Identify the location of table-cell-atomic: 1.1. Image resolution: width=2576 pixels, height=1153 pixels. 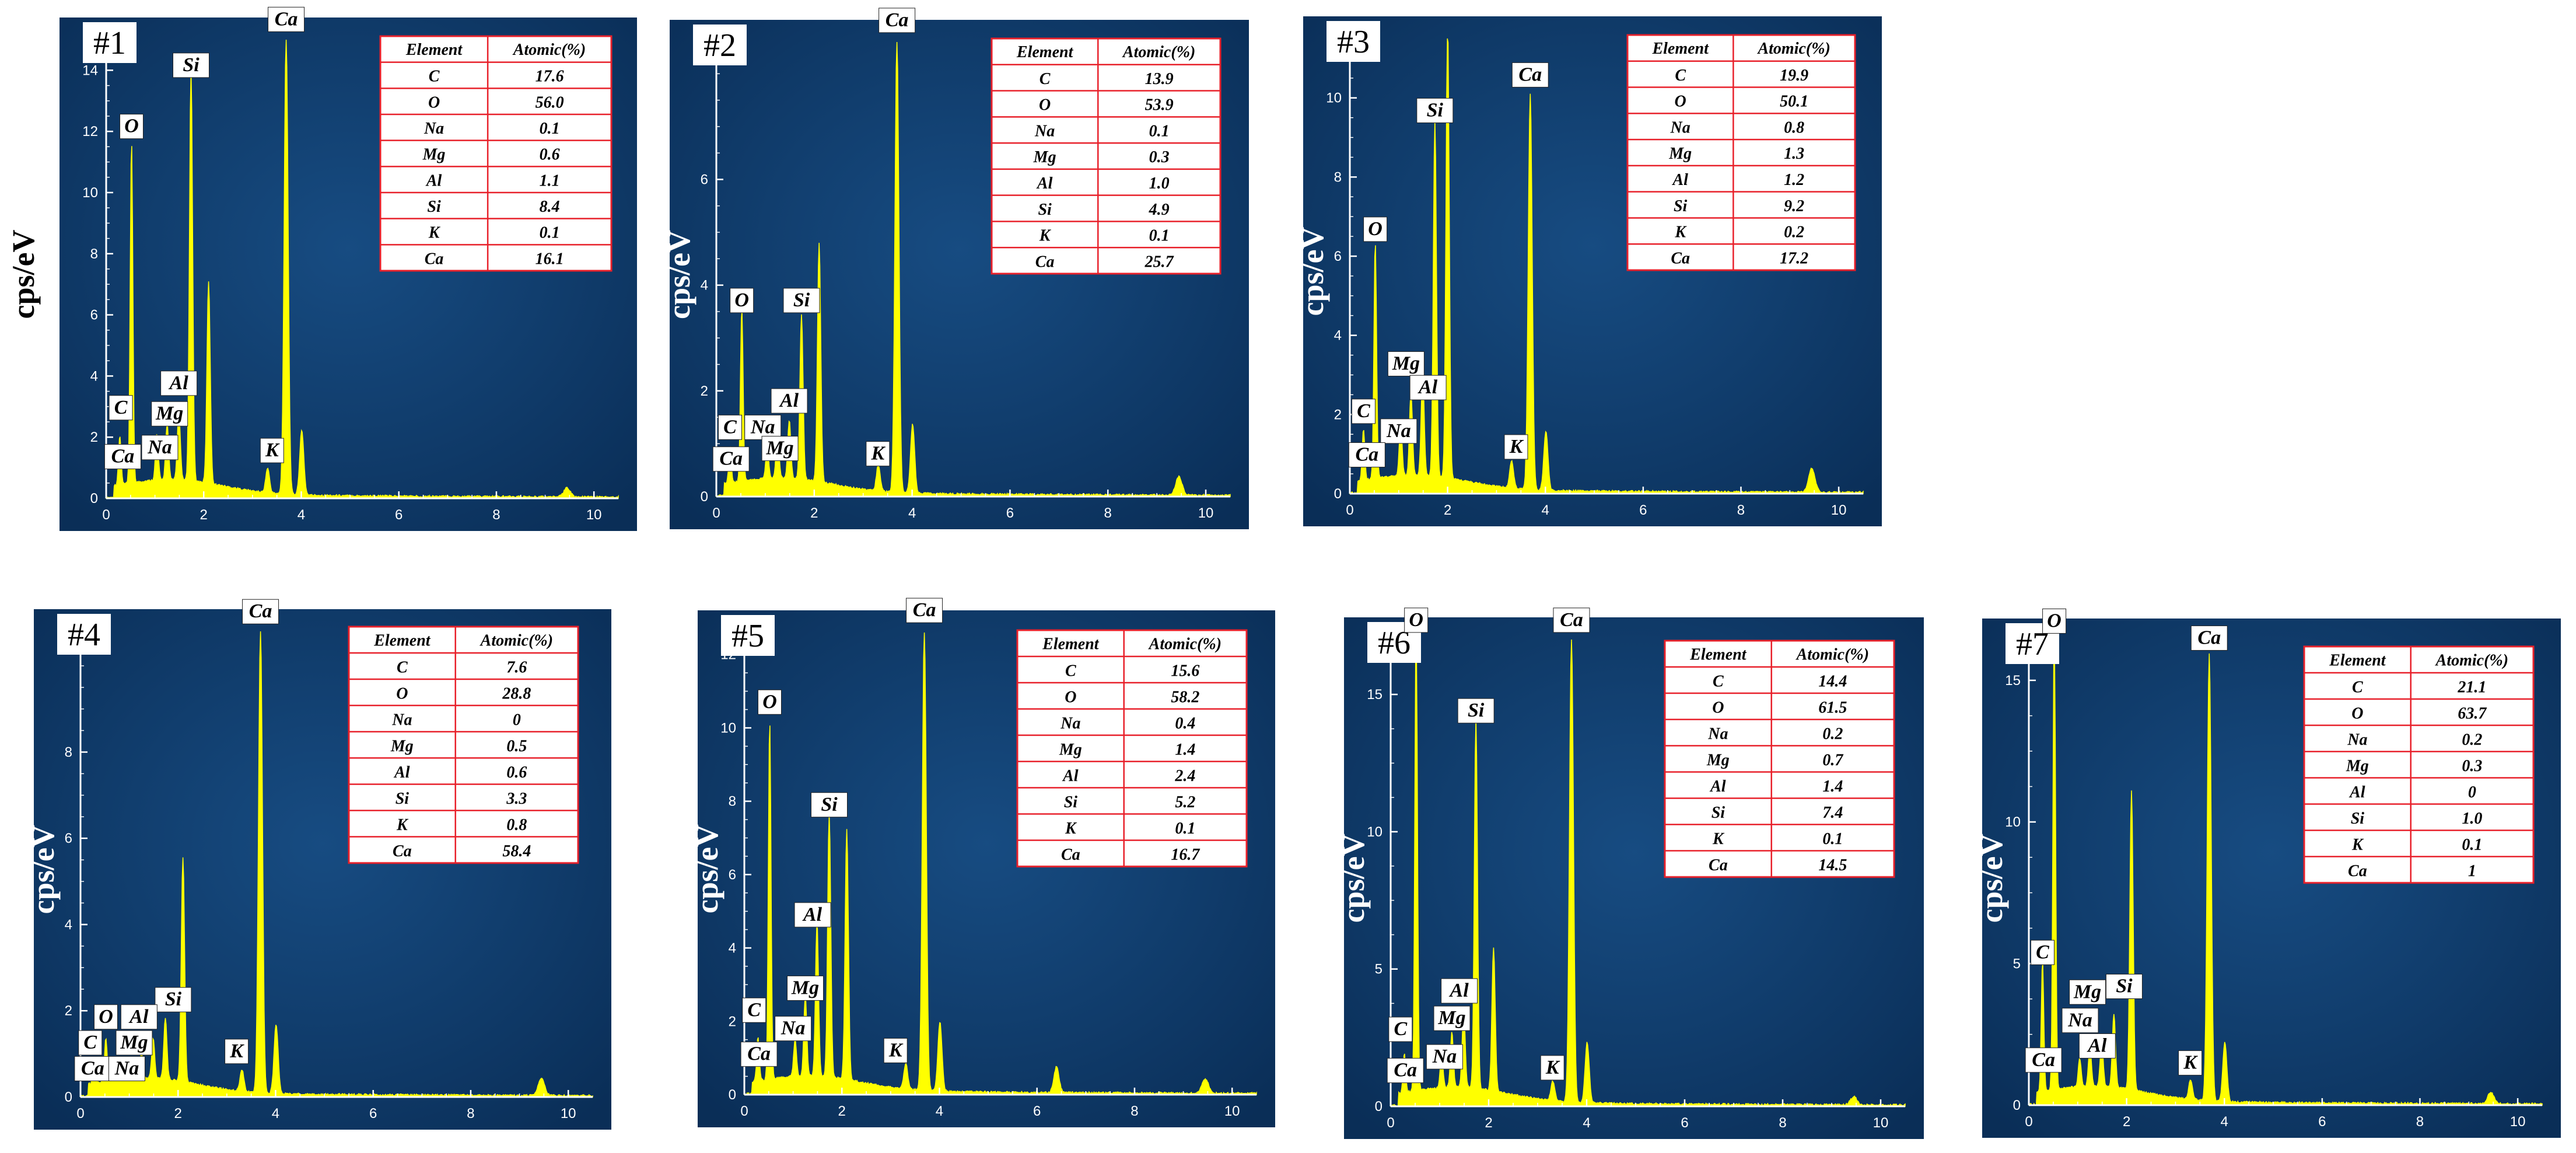
(550, 181).